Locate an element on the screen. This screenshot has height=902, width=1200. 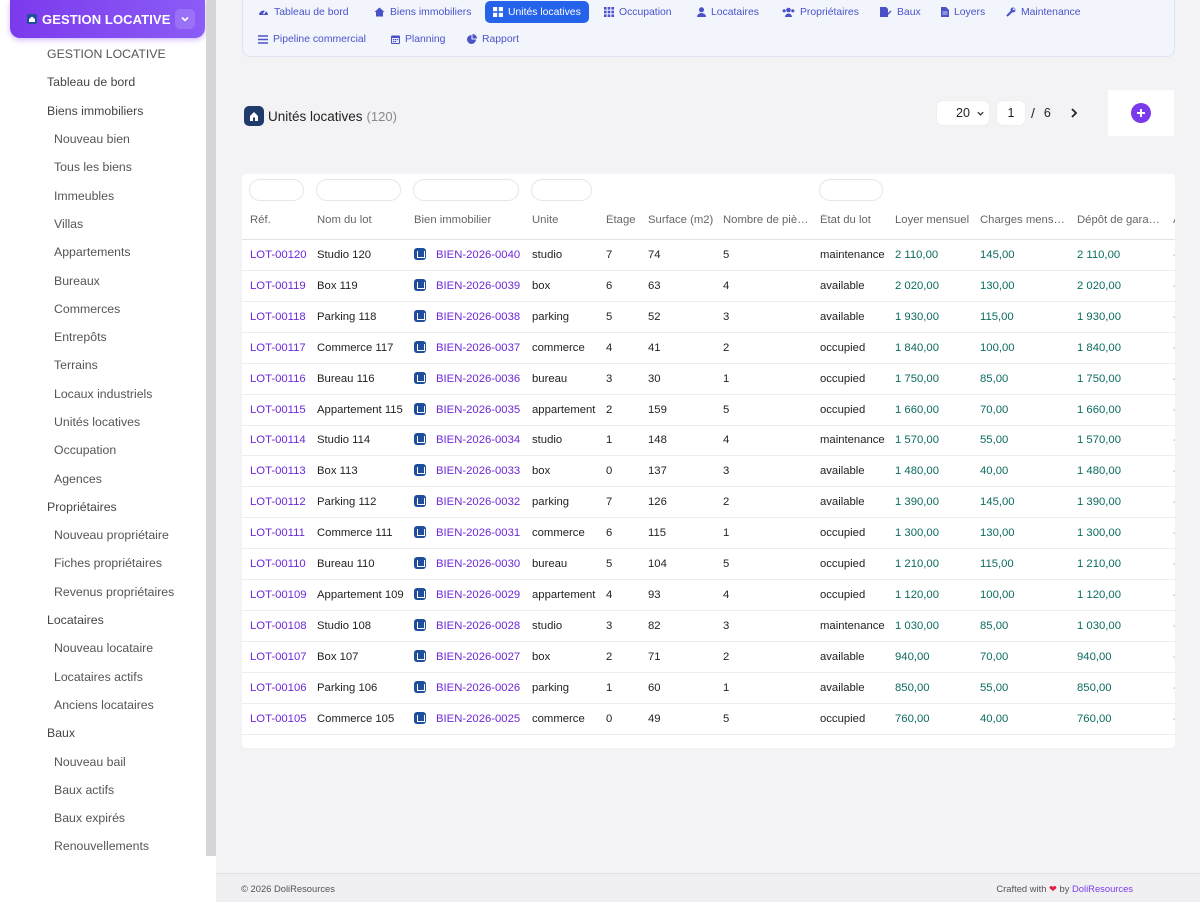
brand-link: DoliResources is located at coordinates (1102, 888).